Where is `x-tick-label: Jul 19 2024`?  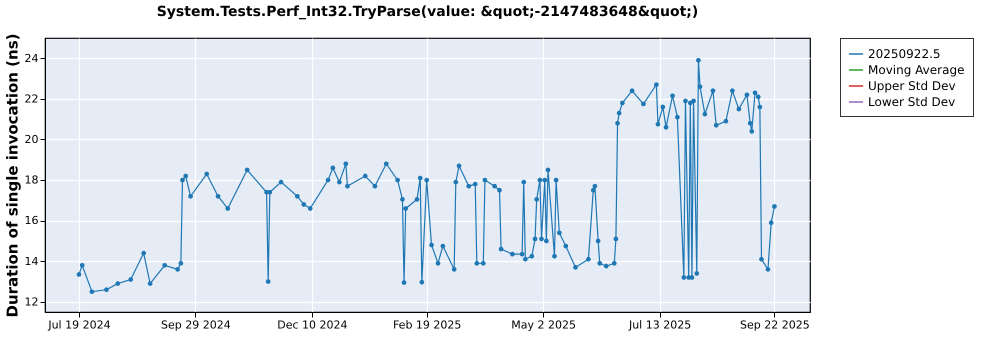 x-tick-label: Jul 19 2024 is located at coordinates (79, 325).